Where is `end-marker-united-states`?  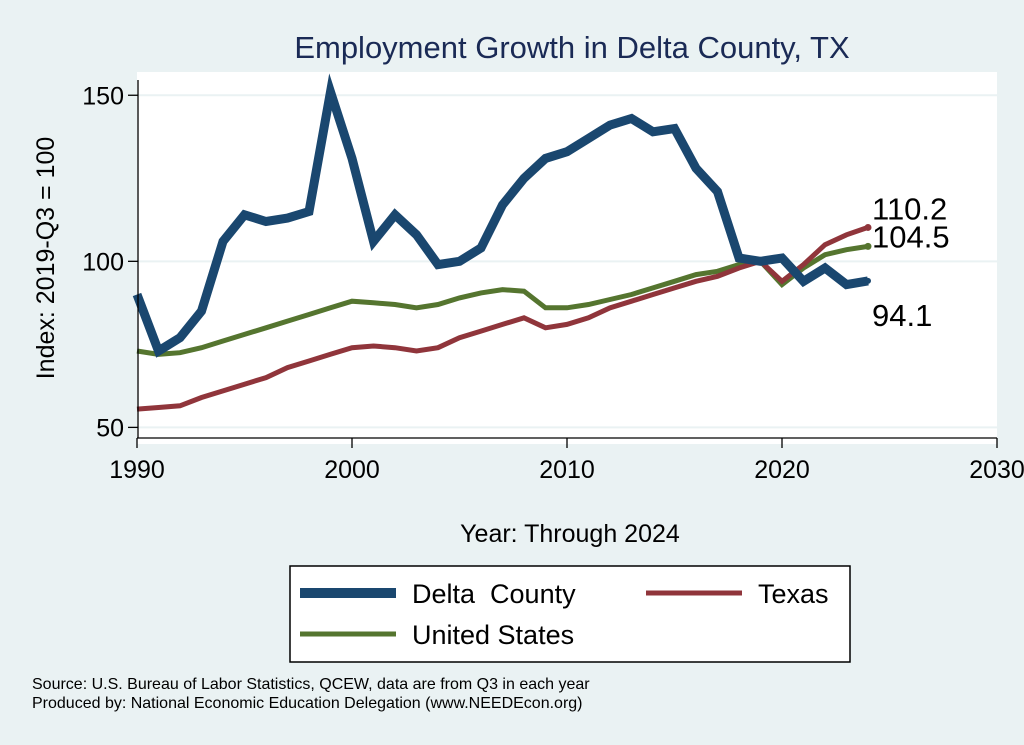 end-marker-united-states is located at coordinates (868, 246).